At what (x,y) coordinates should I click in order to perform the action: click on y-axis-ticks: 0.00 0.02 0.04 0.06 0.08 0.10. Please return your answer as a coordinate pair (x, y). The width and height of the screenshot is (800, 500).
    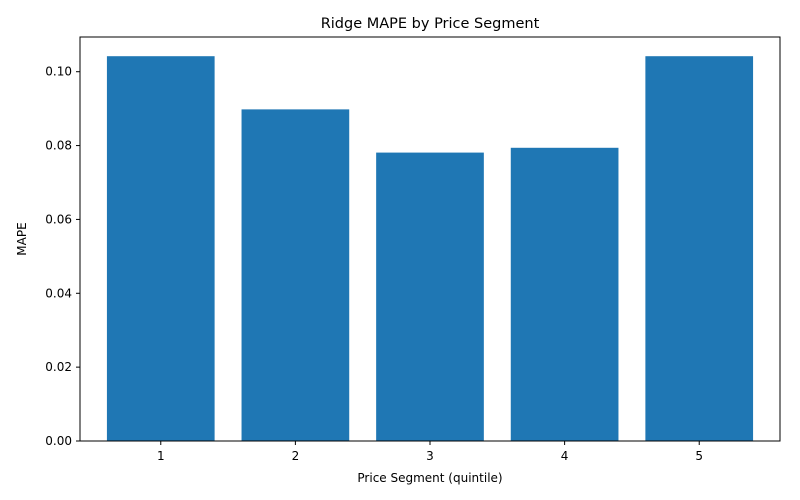
    Looking at the image, I should click on (62, 256).